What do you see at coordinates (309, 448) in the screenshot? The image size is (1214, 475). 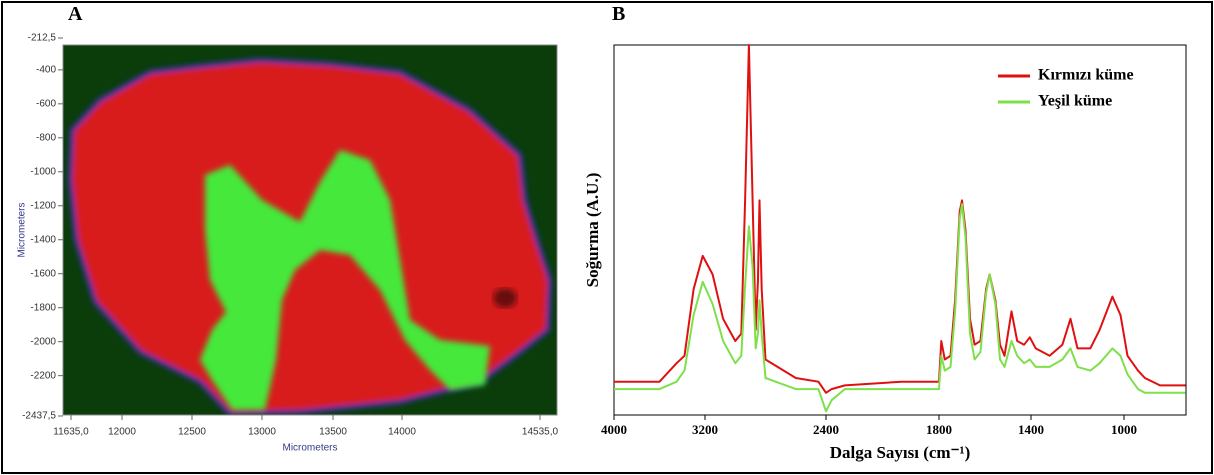 I see `x-axis-label: Micrometers` at bounding box center [309, 448].